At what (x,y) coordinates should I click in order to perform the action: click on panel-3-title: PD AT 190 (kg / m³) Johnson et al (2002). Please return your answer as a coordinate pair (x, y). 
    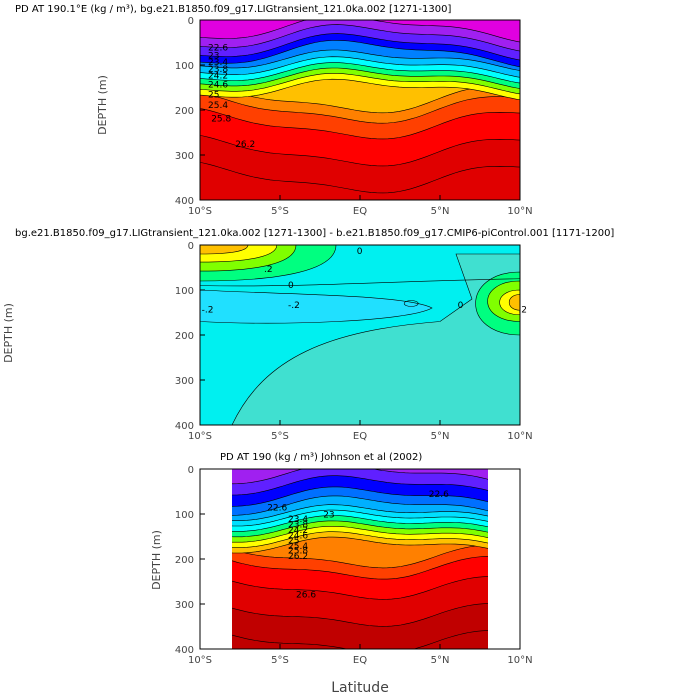
    Looking at the image, I should click on (321, 457).